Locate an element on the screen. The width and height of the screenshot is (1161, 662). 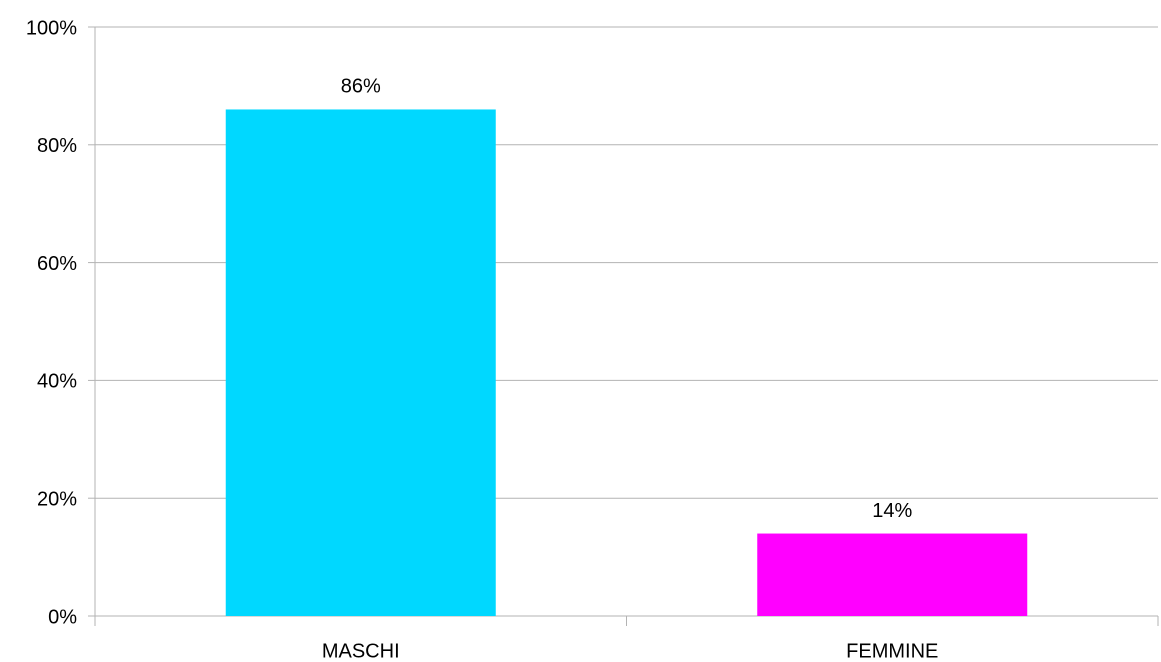
y-tick-label: 40% is located at coordinates (57, 382).